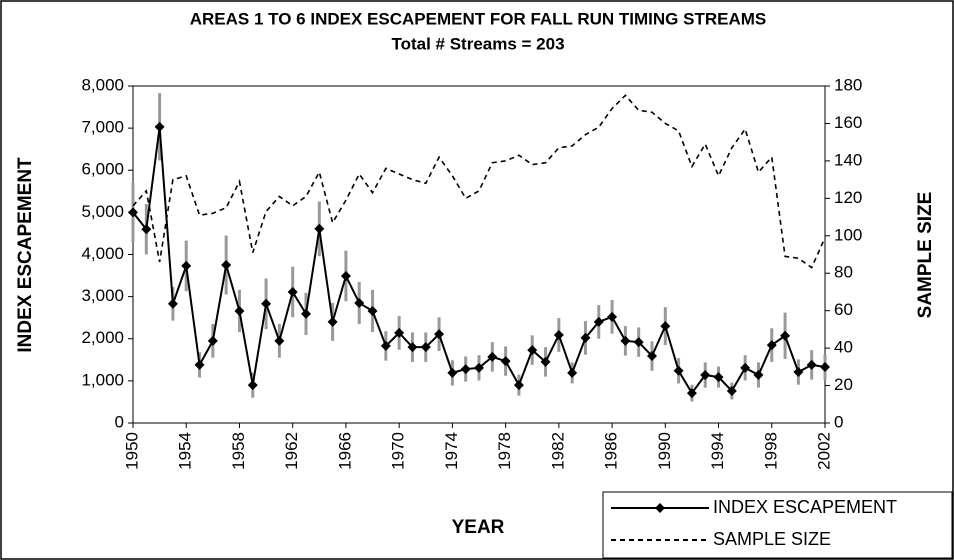 Image resolution: width=954 pixels, height=560 pixels. What do you see at coordinates (398, 451) in the screenshot?
I see `x-tick-label: 1970` at bounding box center [398, 451].